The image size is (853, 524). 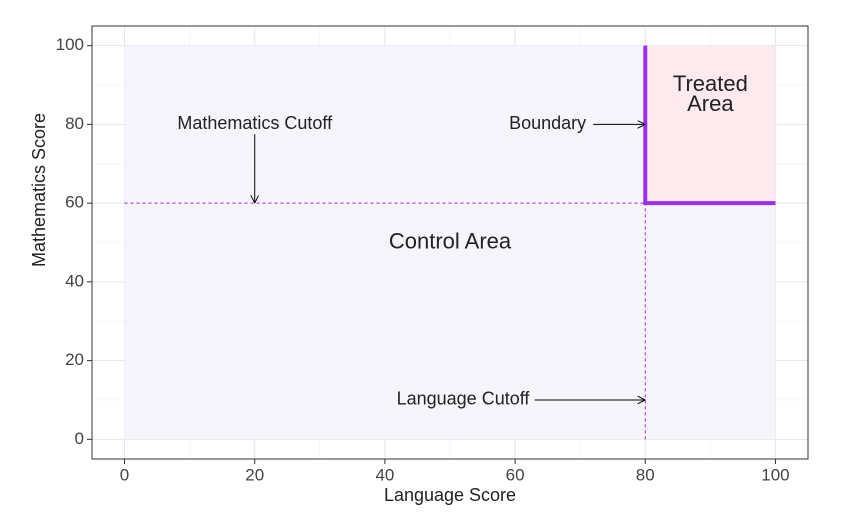 I want to click on x-tick-label: 20, so click(x=254, y=474).